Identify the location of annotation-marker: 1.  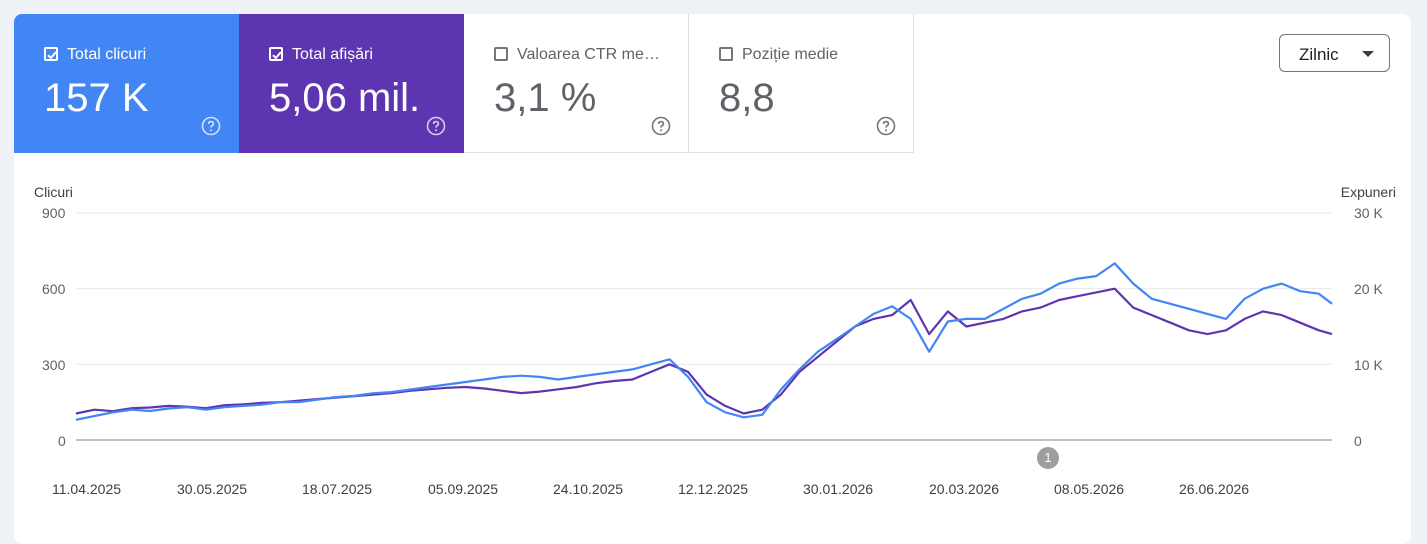
(1048, 458).